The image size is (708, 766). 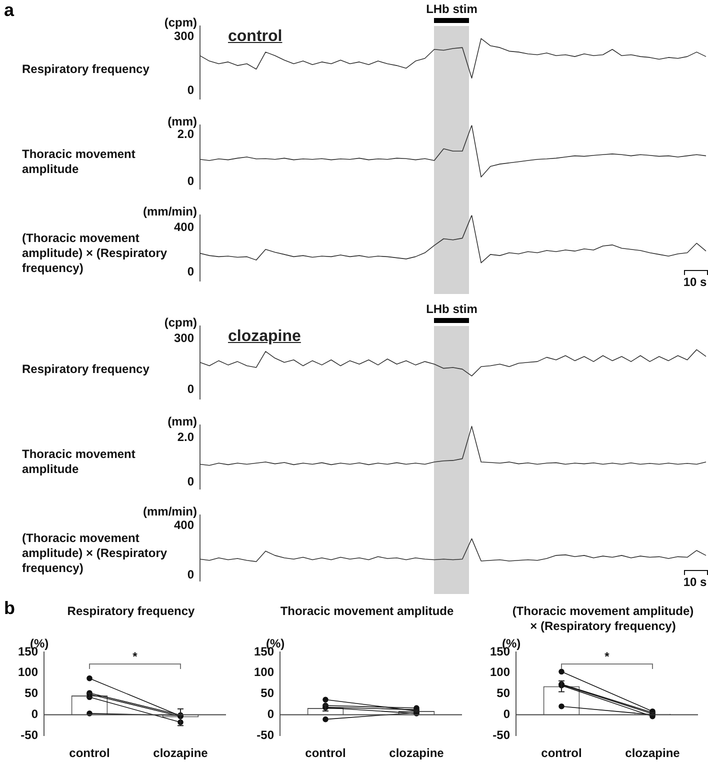 I want to click on annotation: control, so click(x=255, y=37).